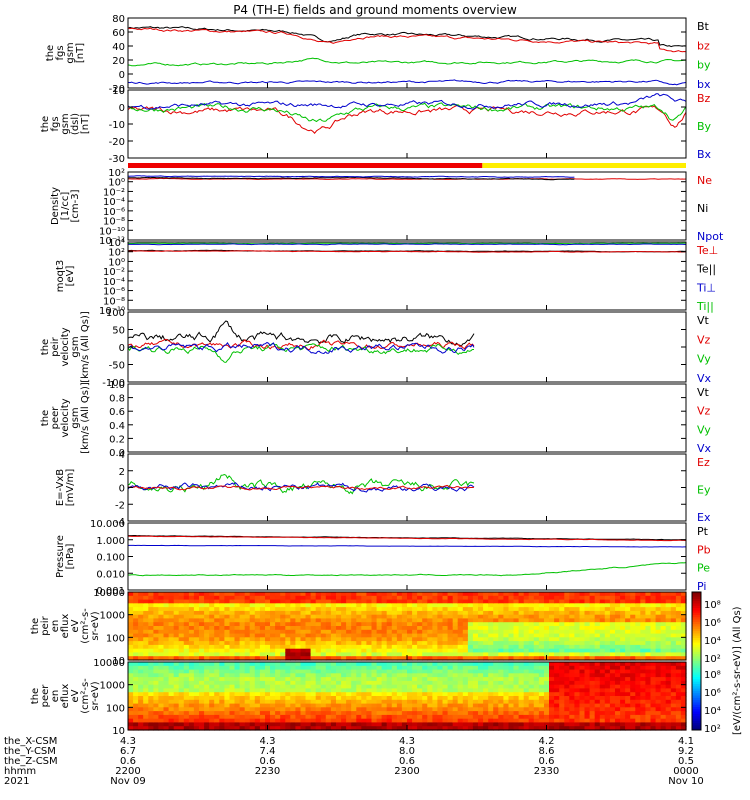  I want to click on ytick-label: 50, so click(118, 331).